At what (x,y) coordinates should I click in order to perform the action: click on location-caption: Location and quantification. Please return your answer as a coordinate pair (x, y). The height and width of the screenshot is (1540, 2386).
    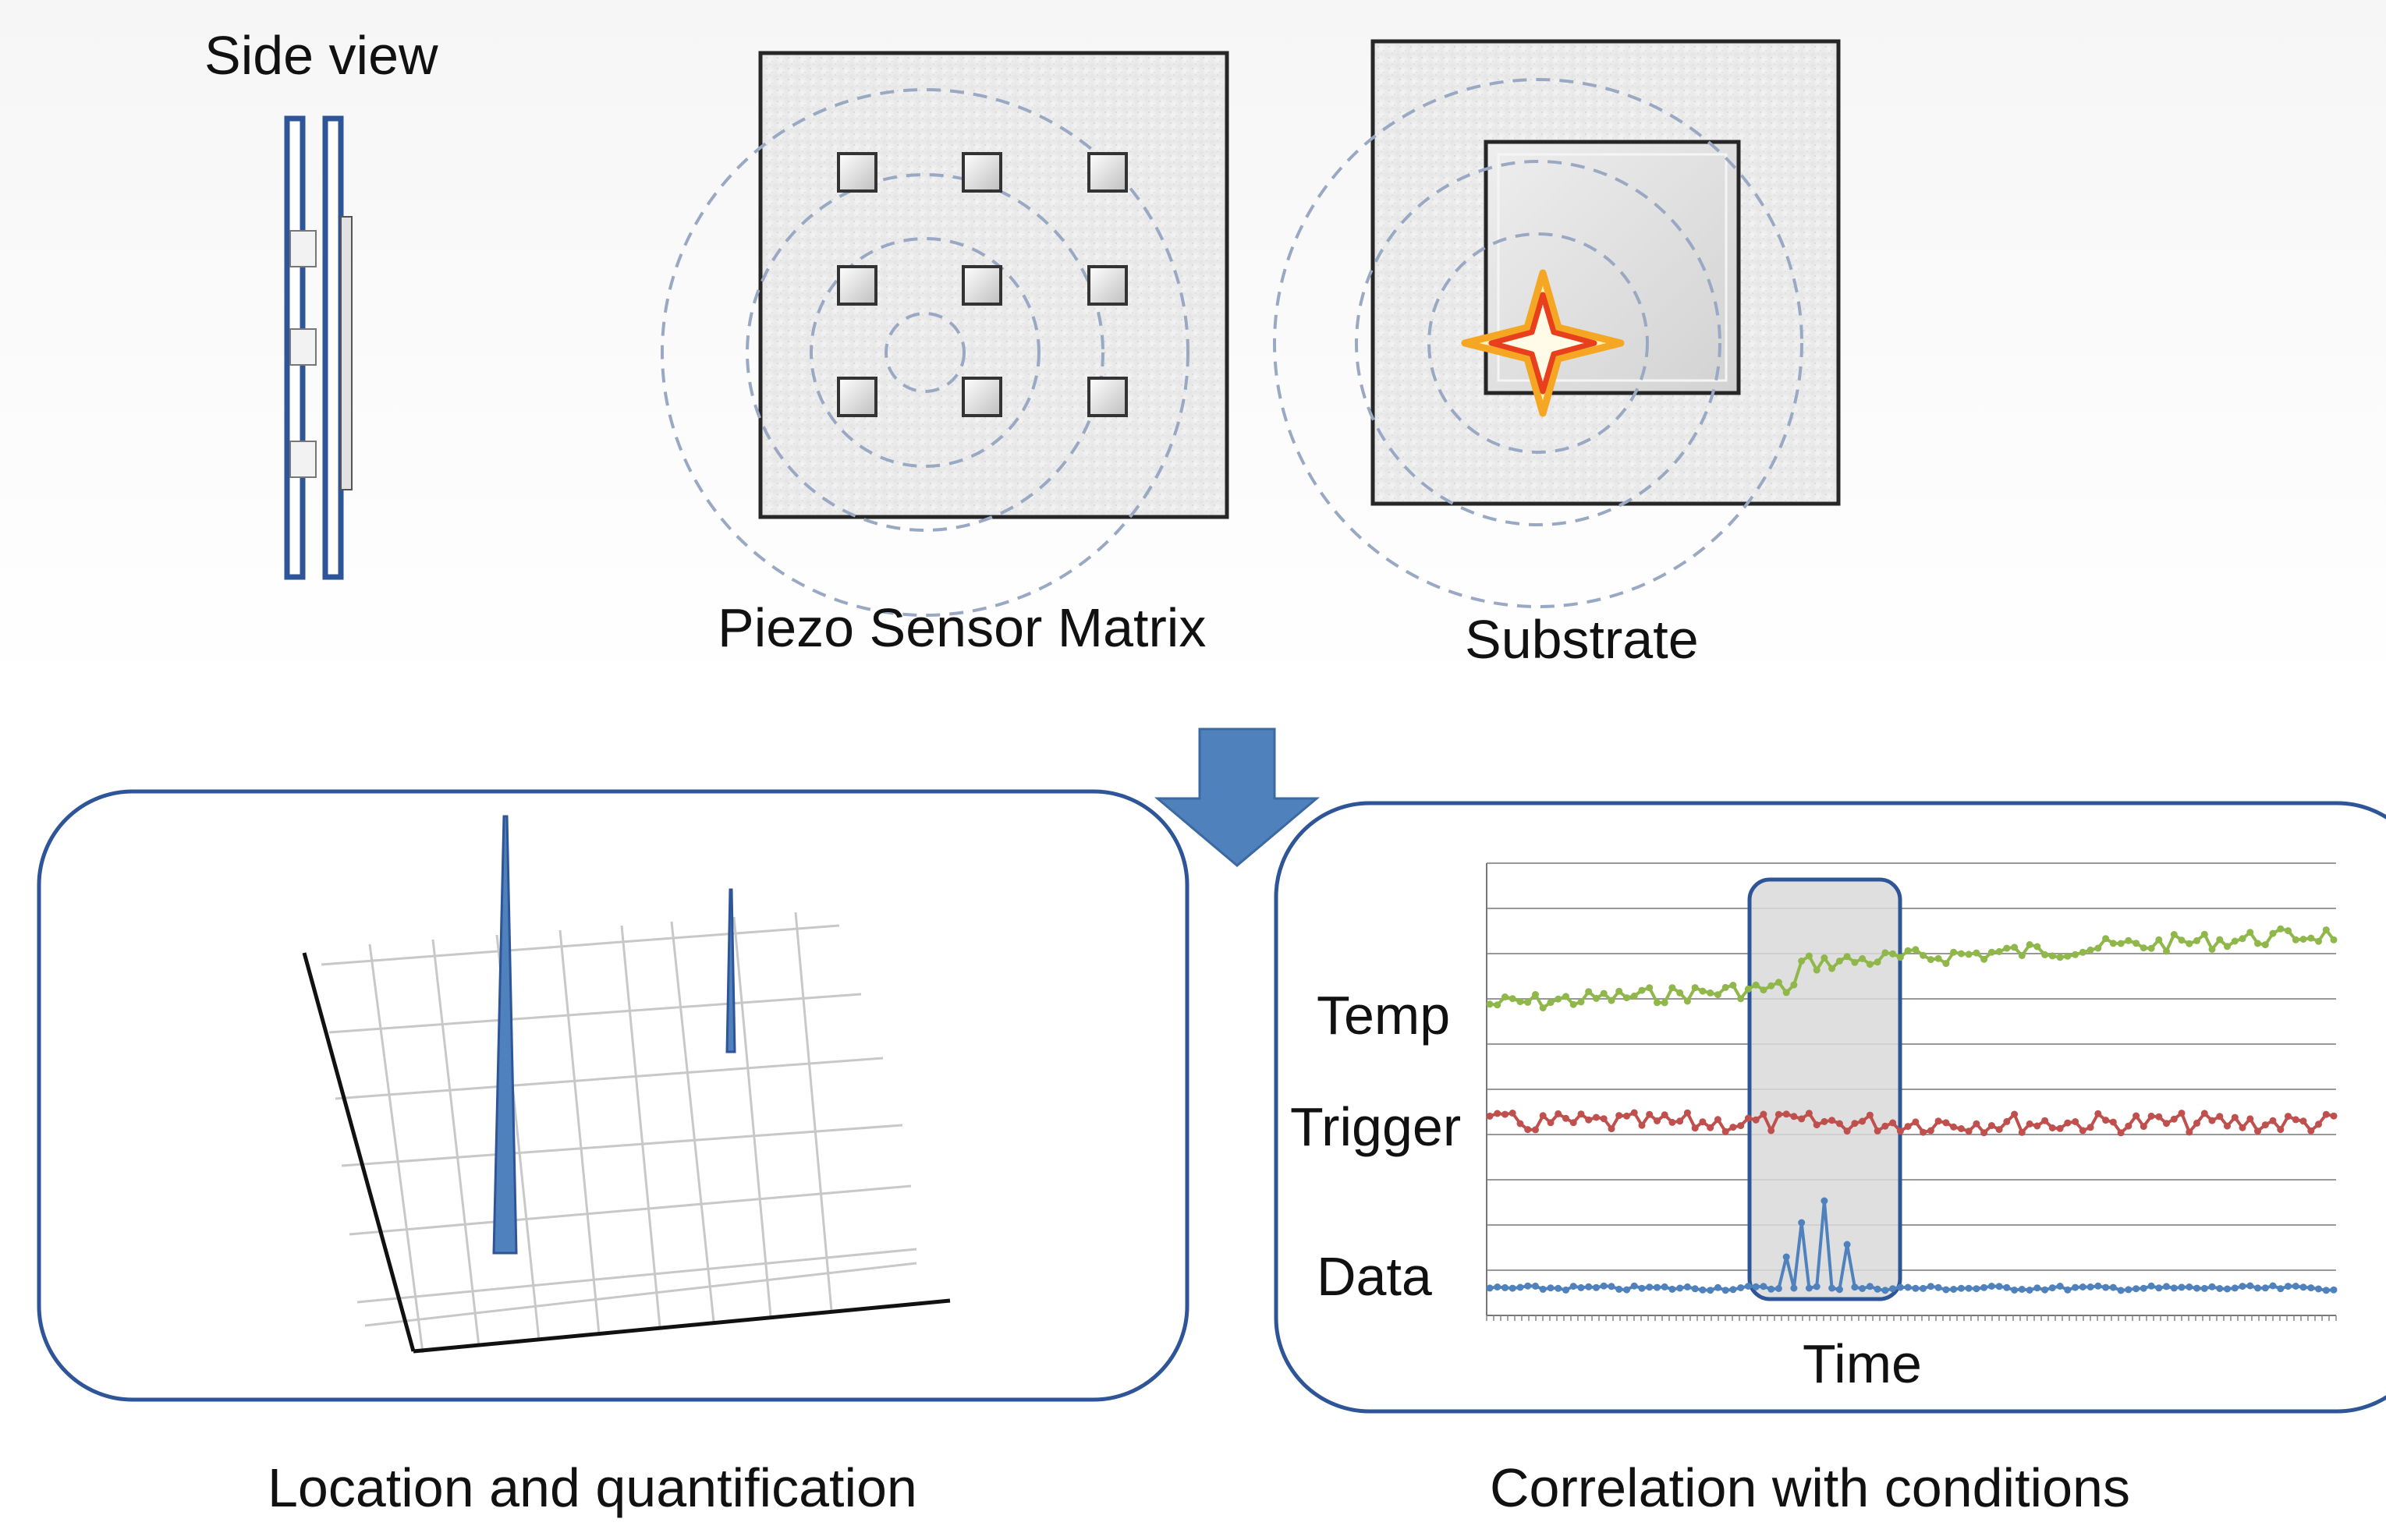
    Looking at the image, I should click on (592, 1488).